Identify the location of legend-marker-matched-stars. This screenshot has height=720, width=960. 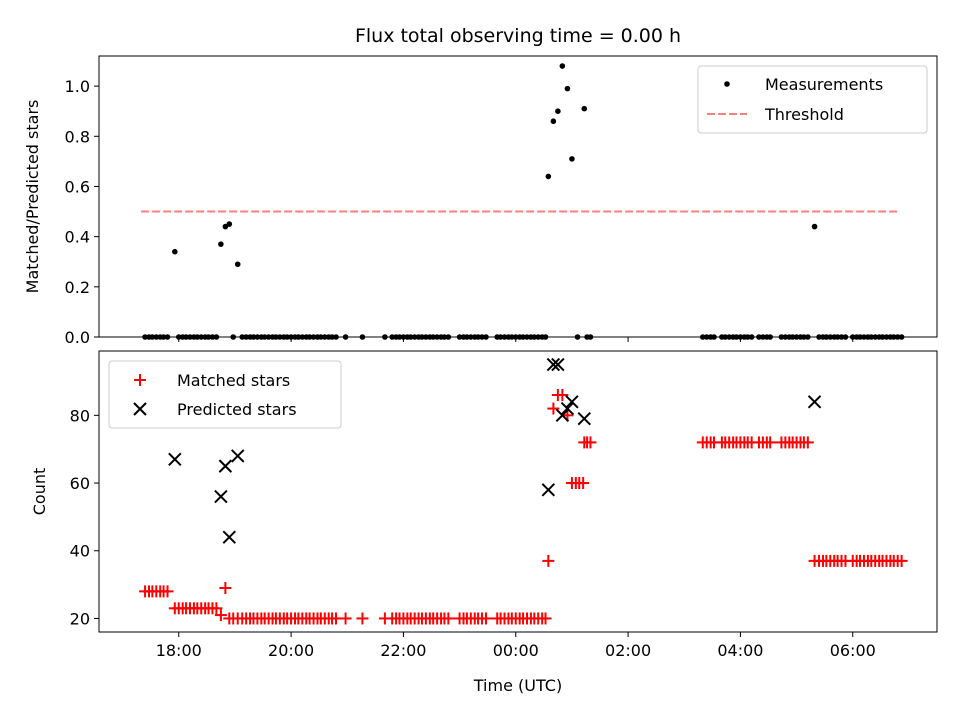
(140, 380).